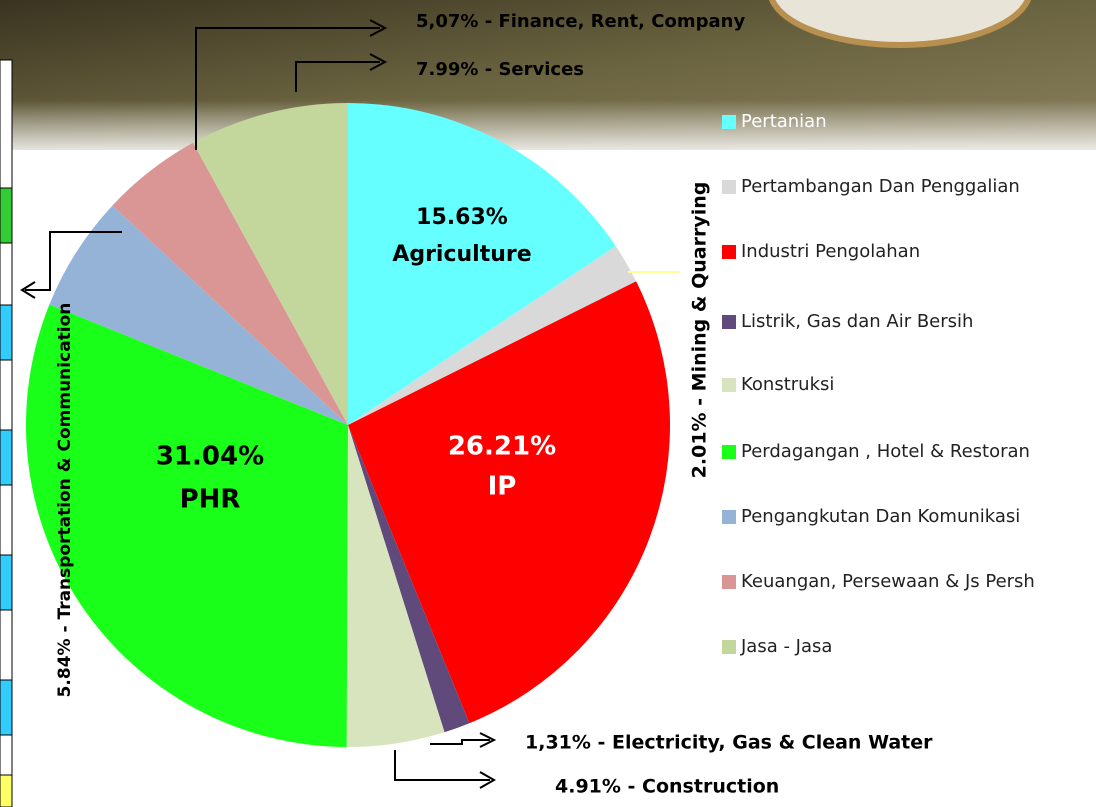  What do you see at coordinates (210, 457) in the screenshot?
I see `data-label: 31.04%` at bounding box center [210, 457].